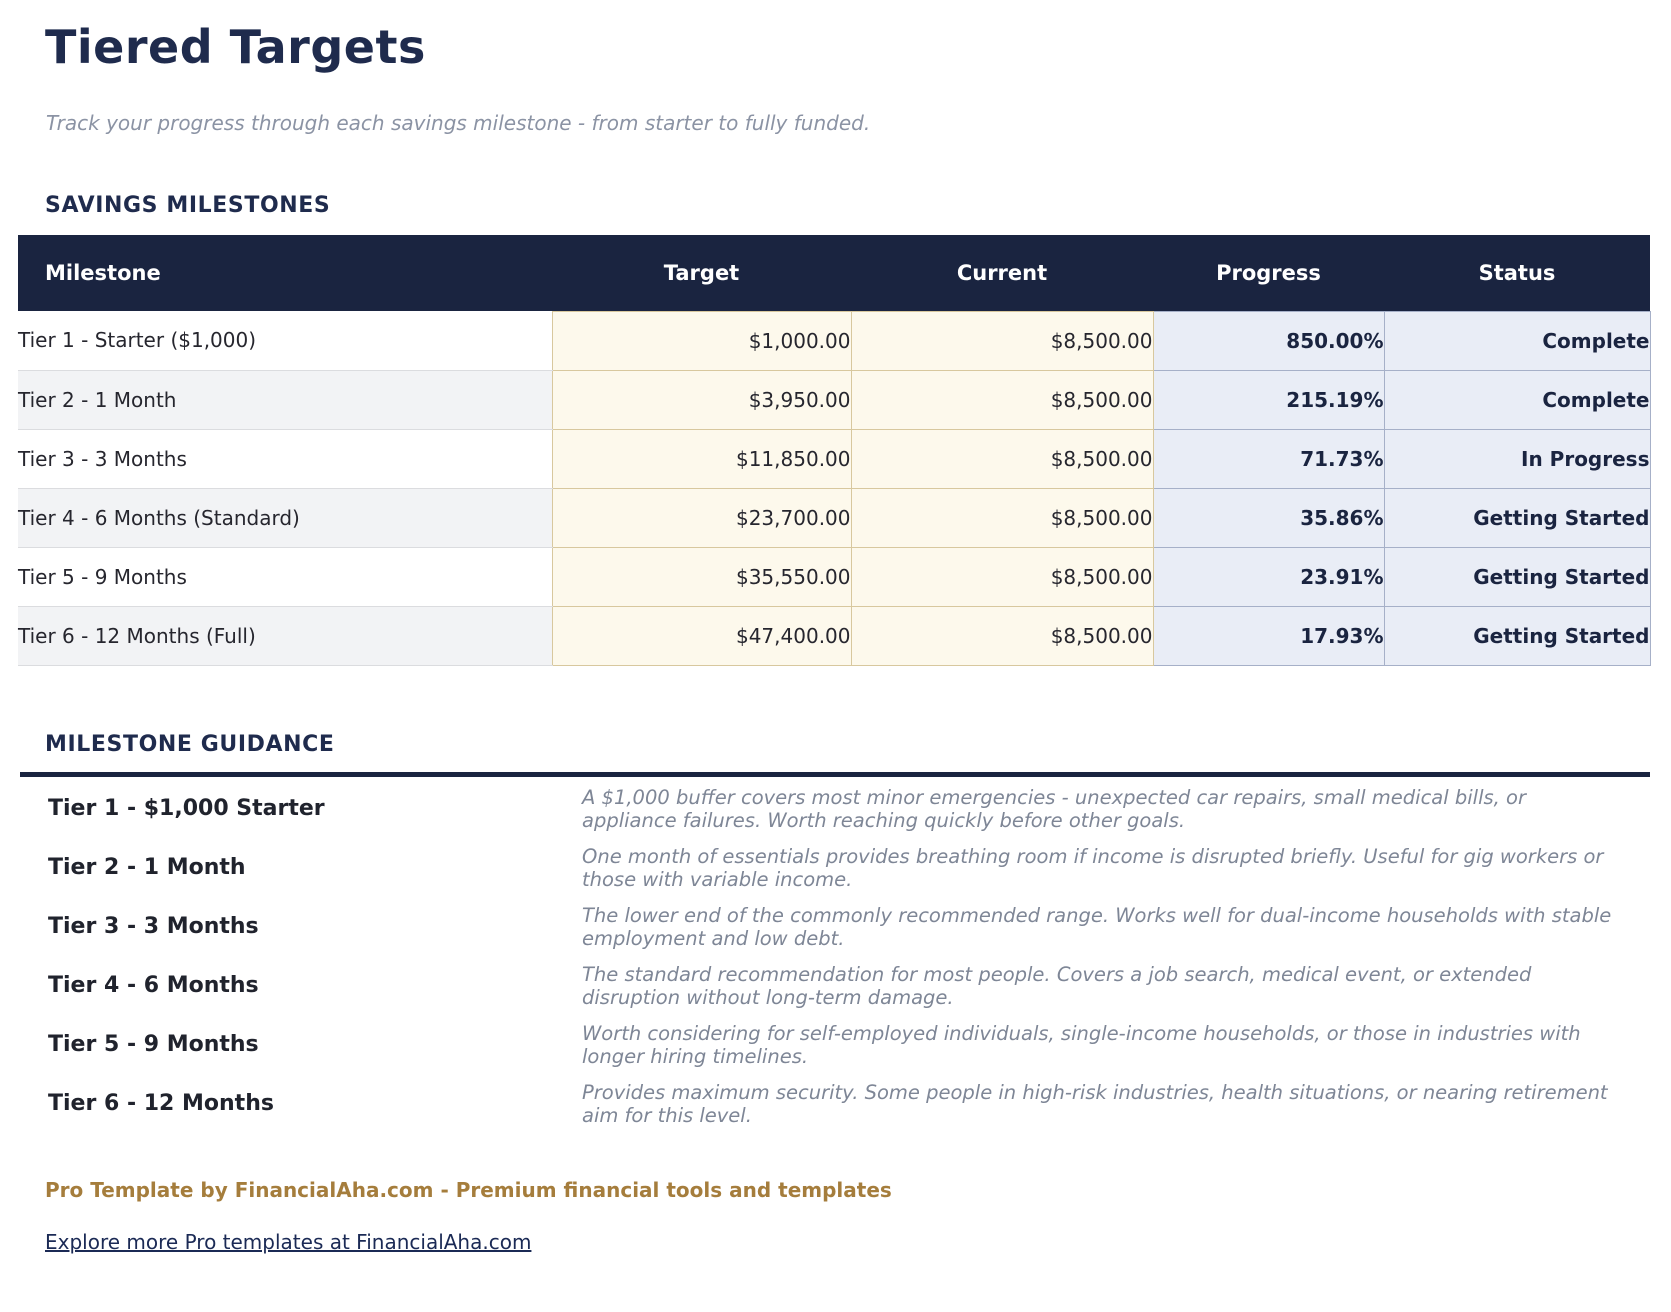 The height and width of the screenshot is (1312, 1671). I want to click on milestone-cell: Tier 1 - Starter ($1,000), so click(285, 341).